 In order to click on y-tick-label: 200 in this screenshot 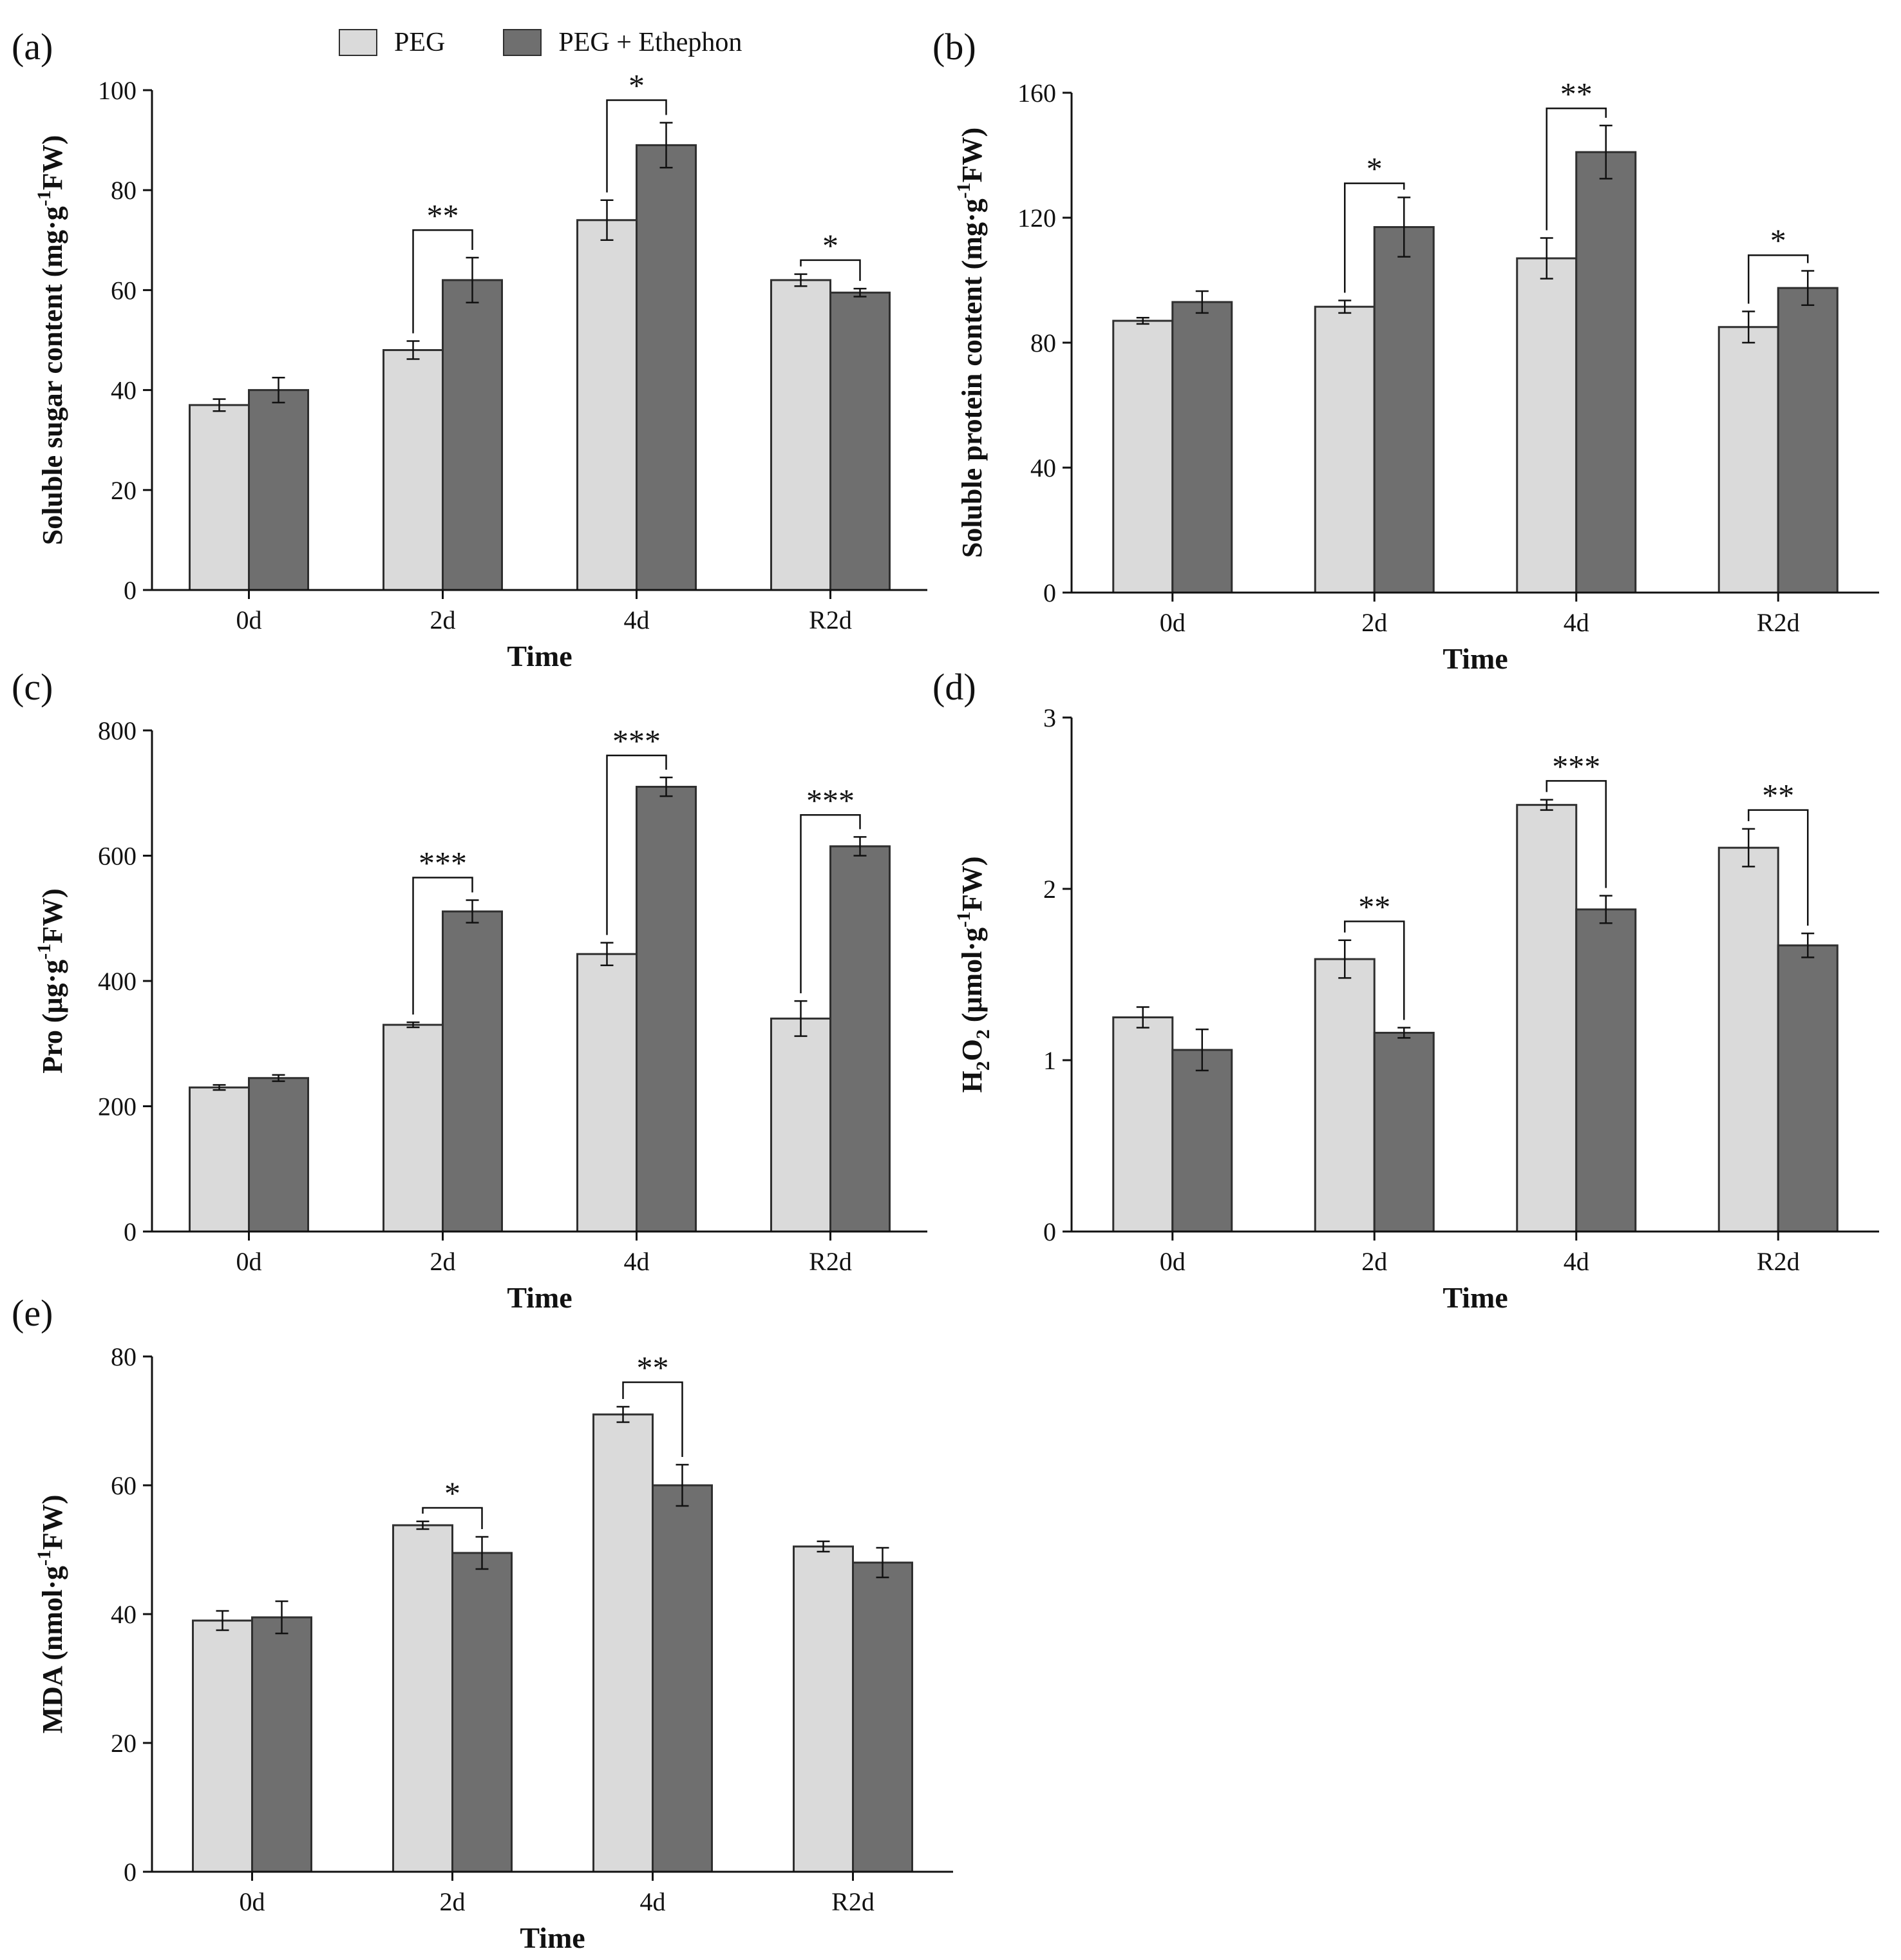, I will do `click(118, 1106)`.